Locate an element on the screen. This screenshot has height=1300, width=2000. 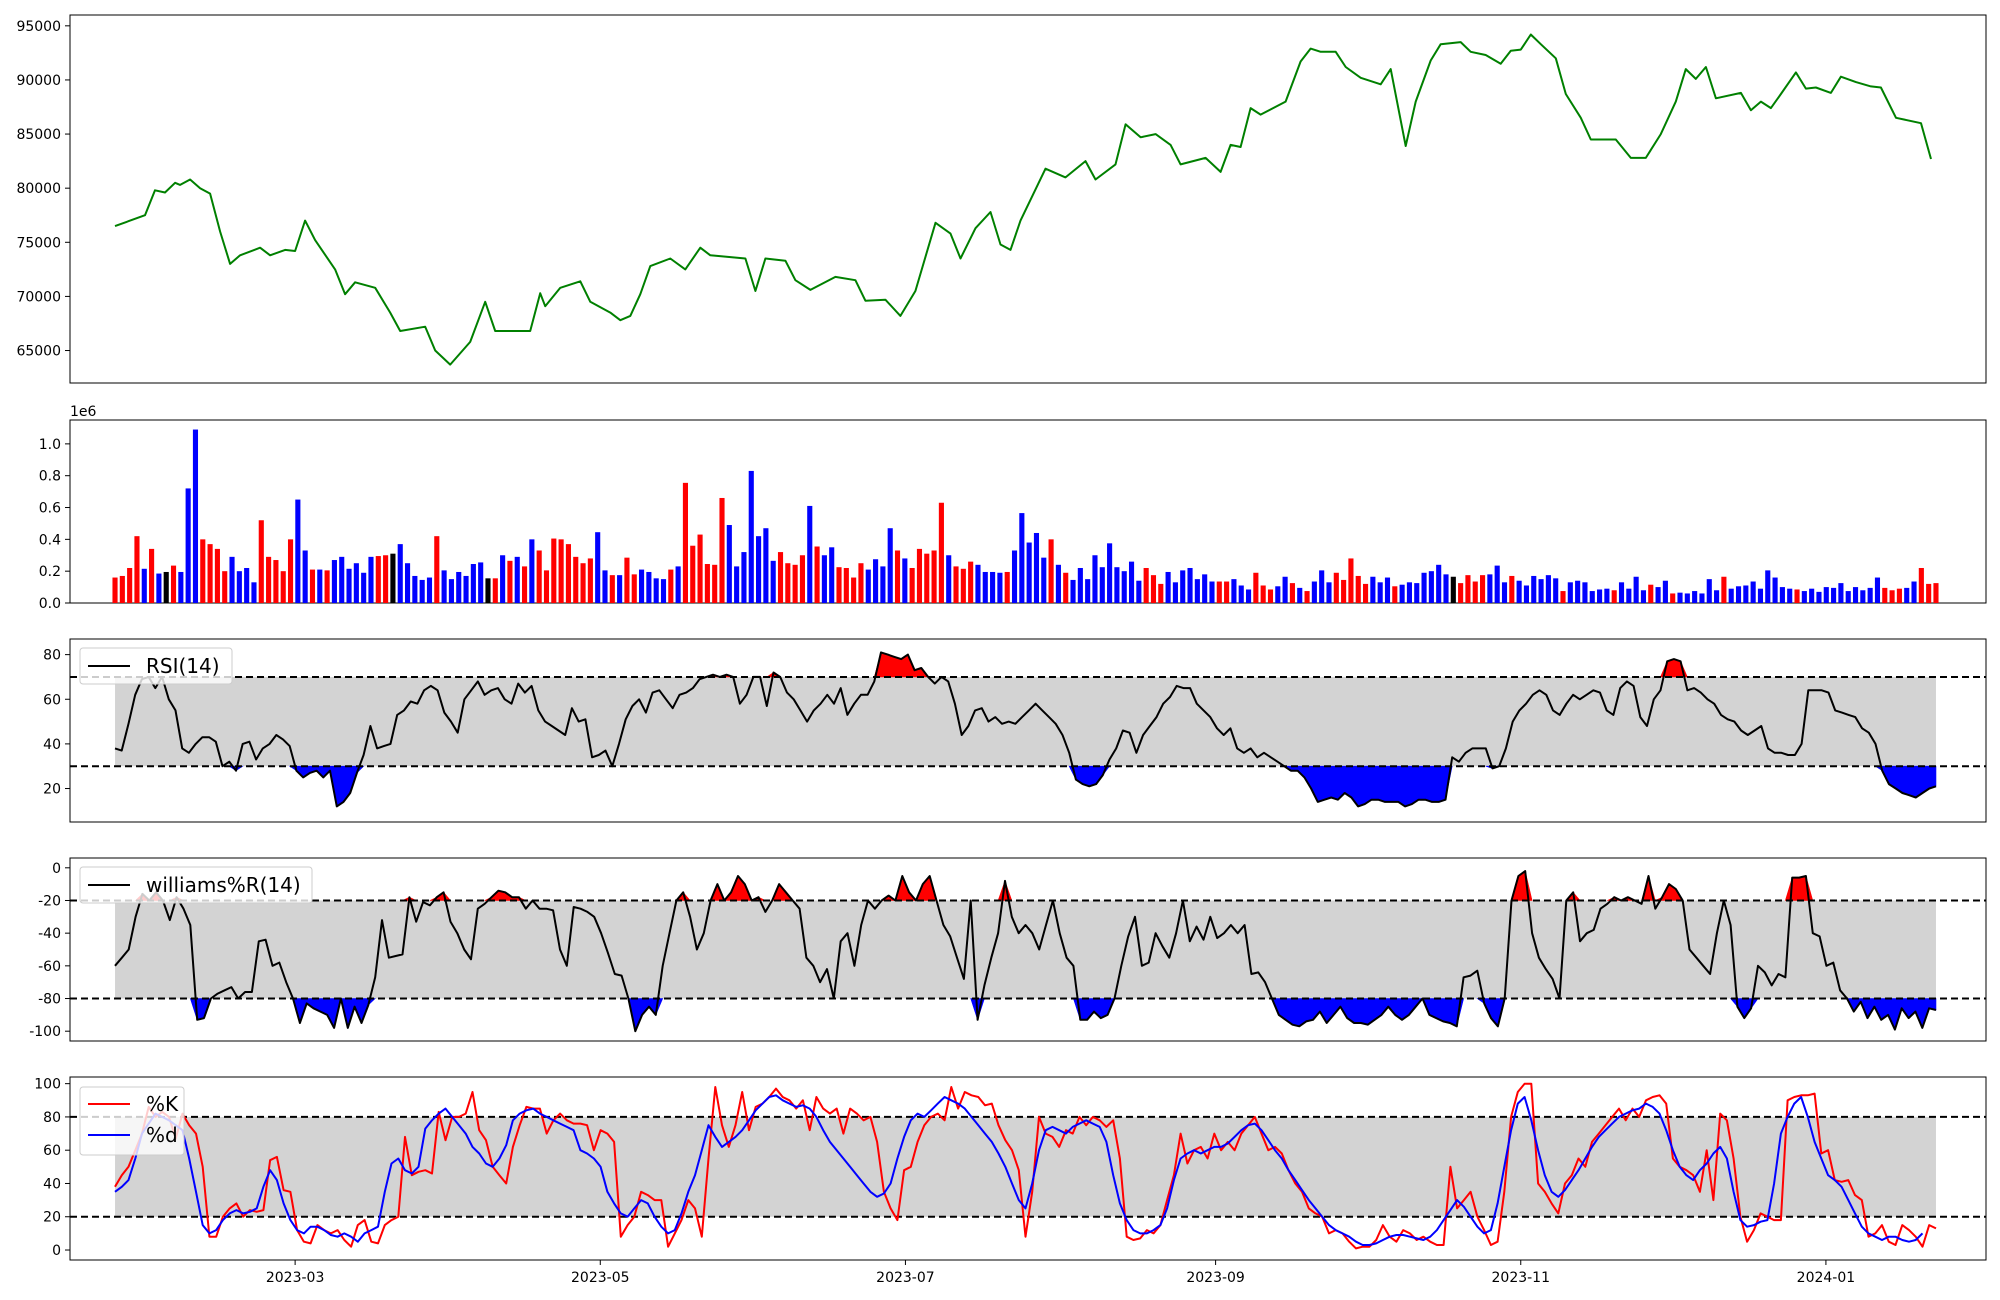
rsi-overbought-fill is located at coordinates (901, 665).